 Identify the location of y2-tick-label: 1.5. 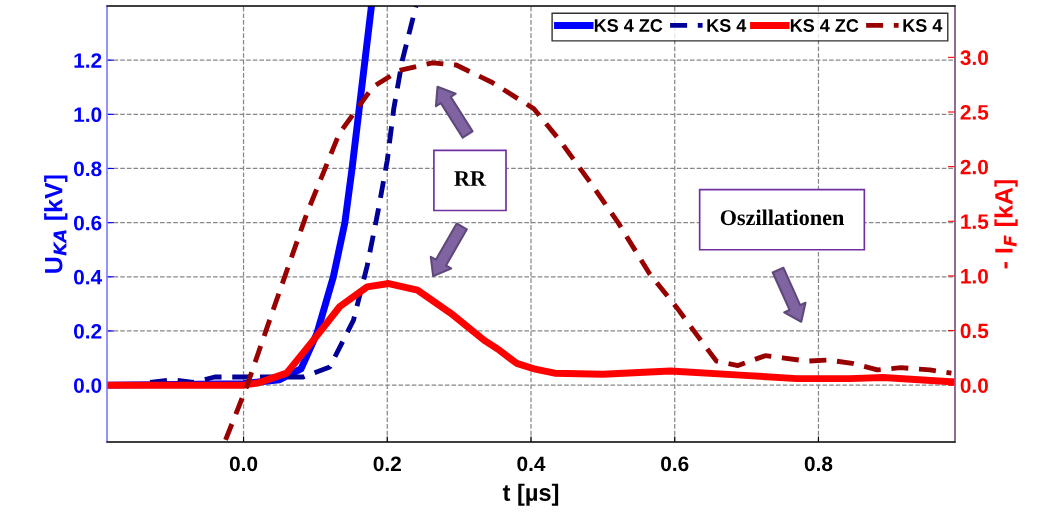
(975, 222).